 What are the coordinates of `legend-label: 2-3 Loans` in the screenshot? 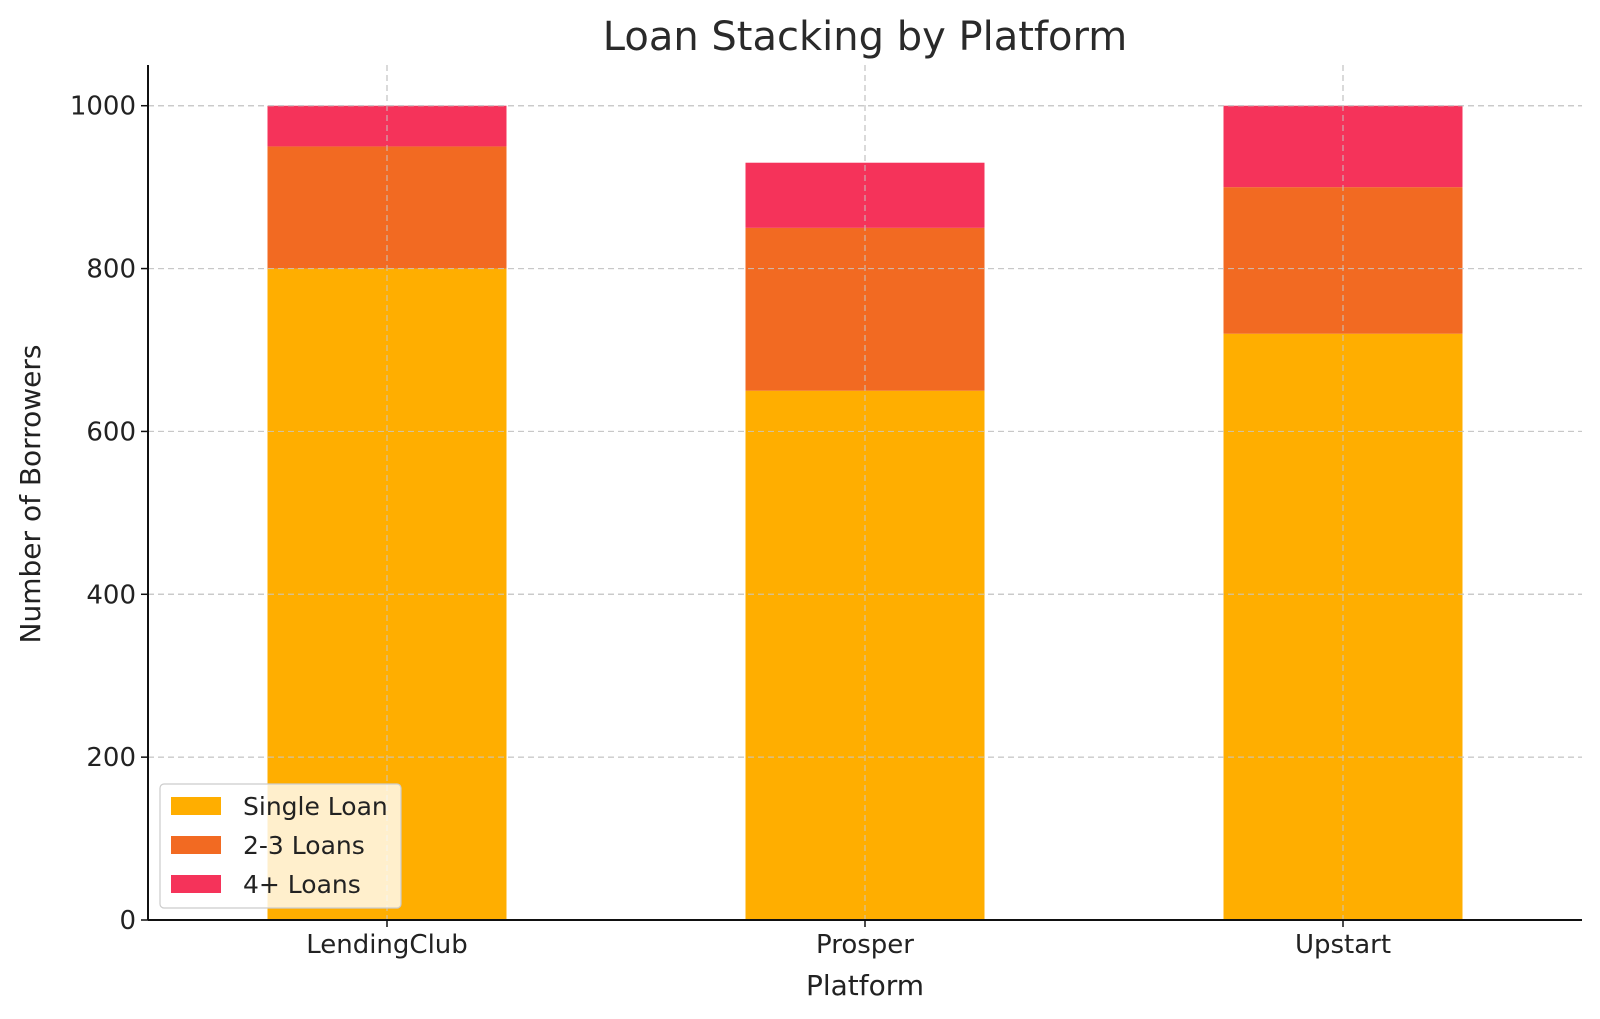 It's located at (304, 845).